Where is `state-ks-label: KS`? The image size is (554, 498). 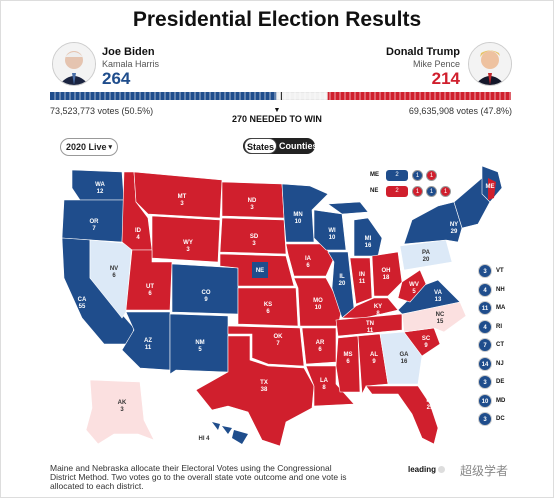
state-ks-label: KS is located at coordinates (268, 305).